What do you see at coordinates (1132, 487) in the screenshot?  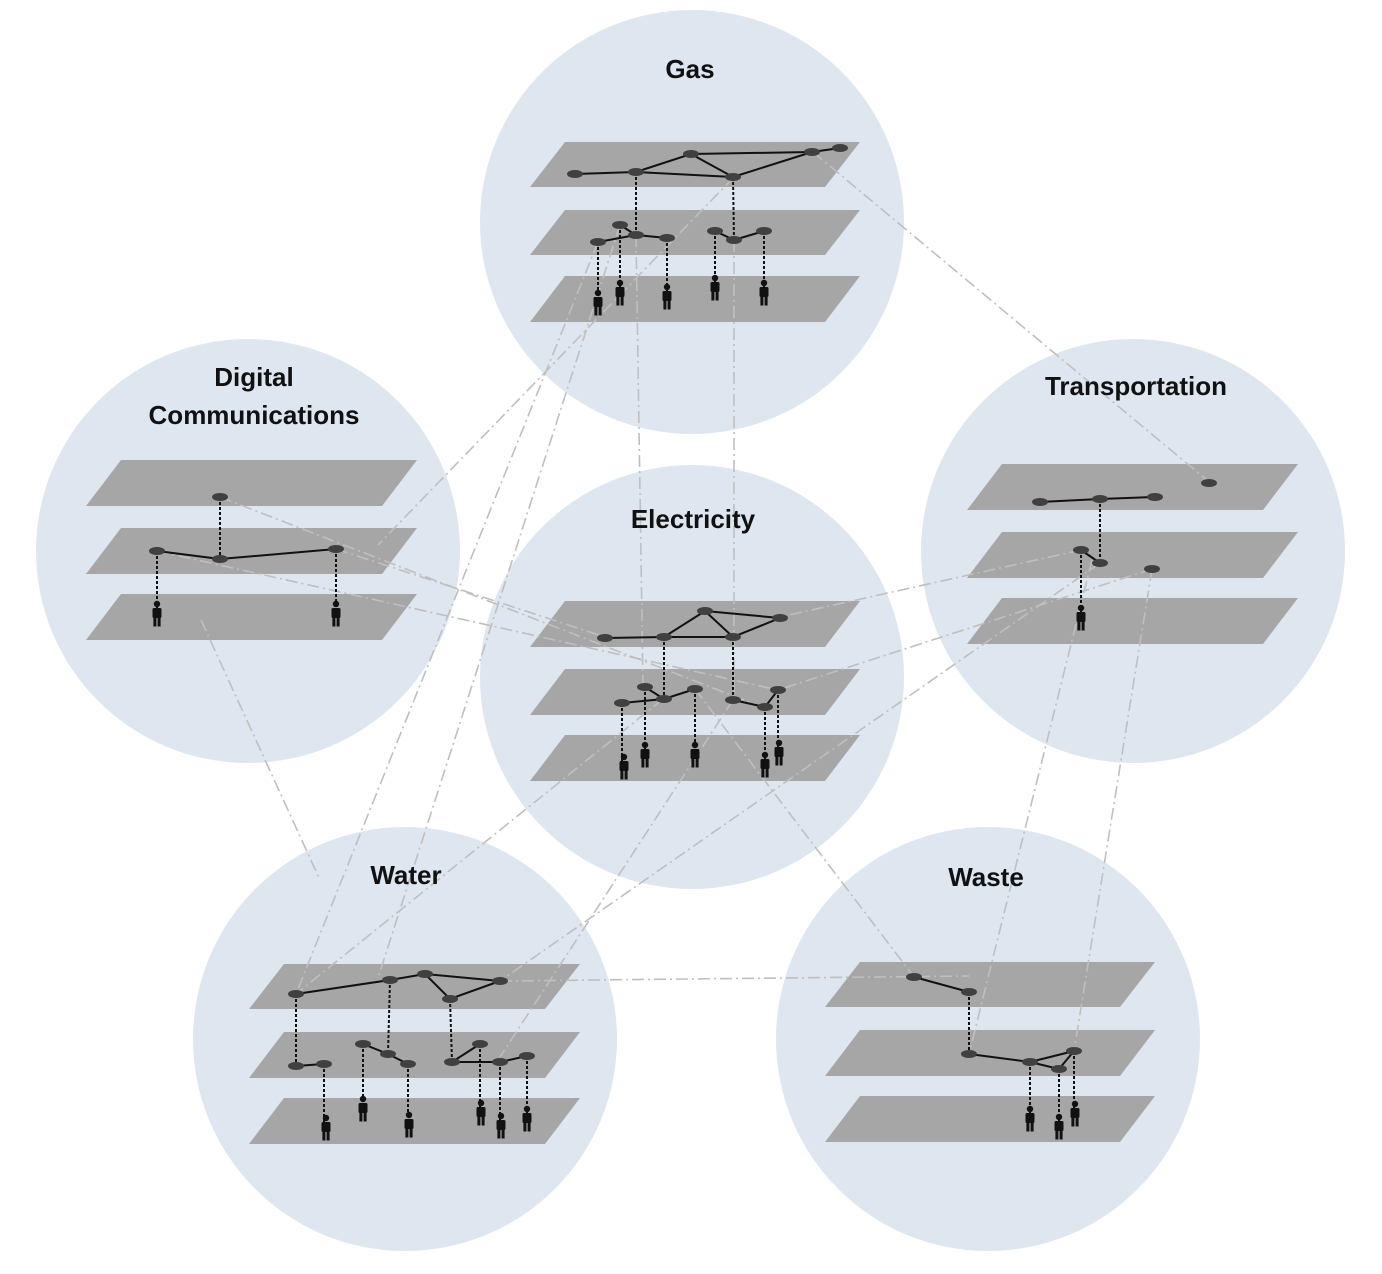 I see `transportation-plane-top` at bounding box center [1132, 487].